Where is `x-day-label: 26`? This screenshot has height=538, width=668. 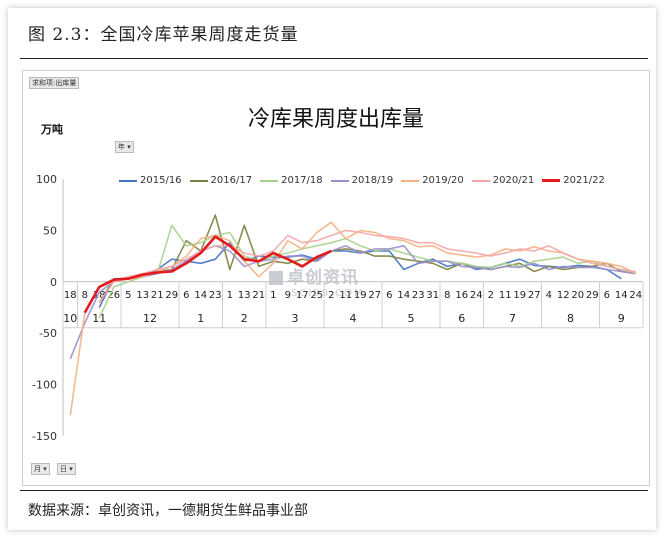
x-day-label: 26 is located at coordinates (113, 295).